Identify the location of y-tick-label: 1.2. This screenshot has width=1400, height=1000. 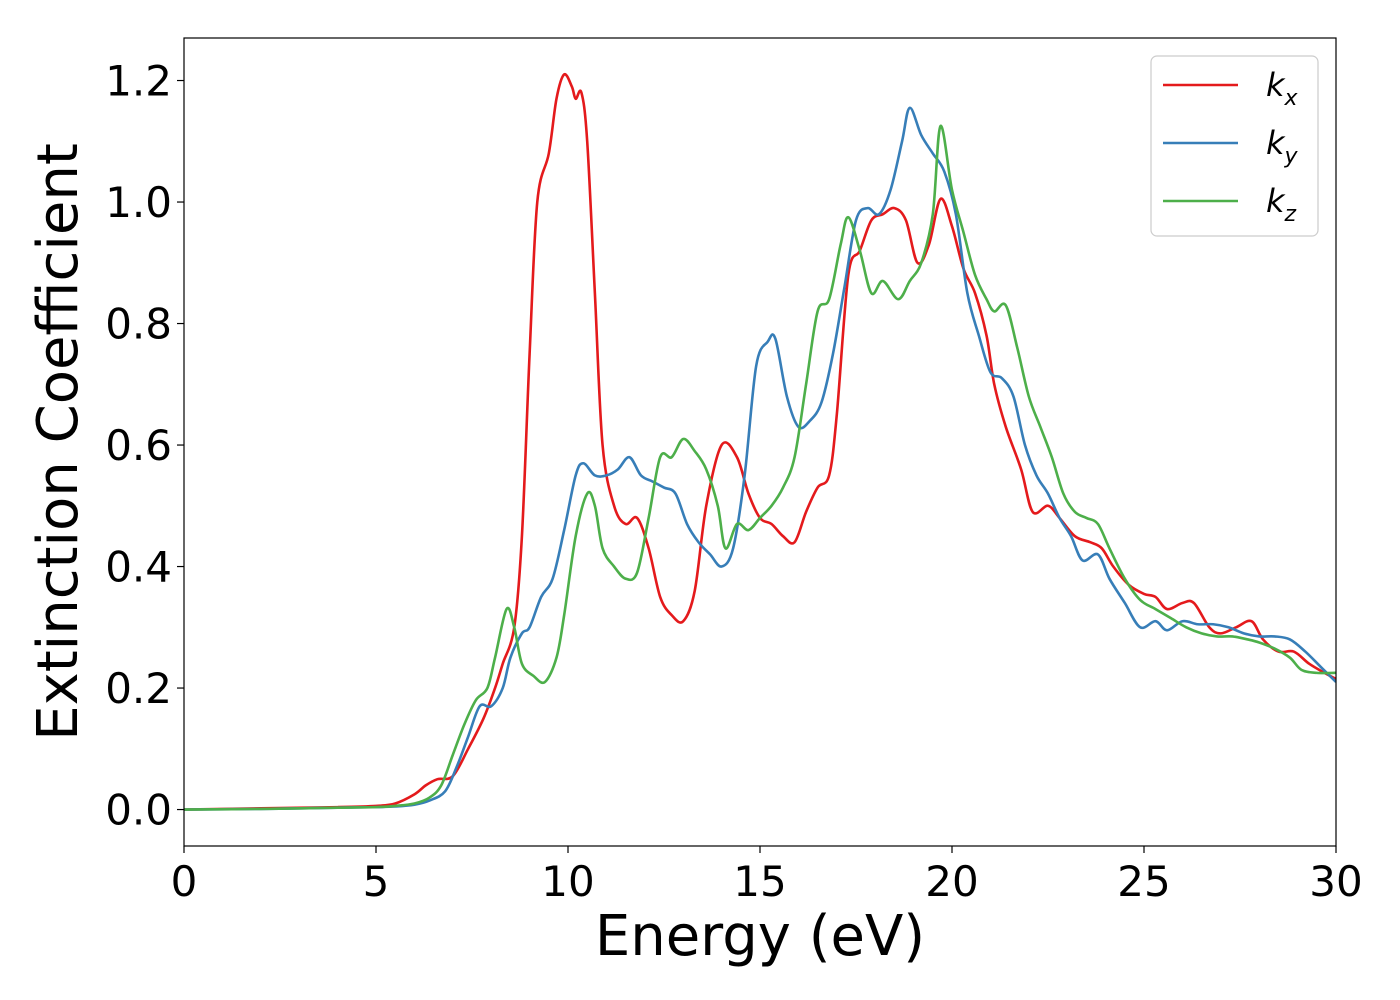
(138, 81).